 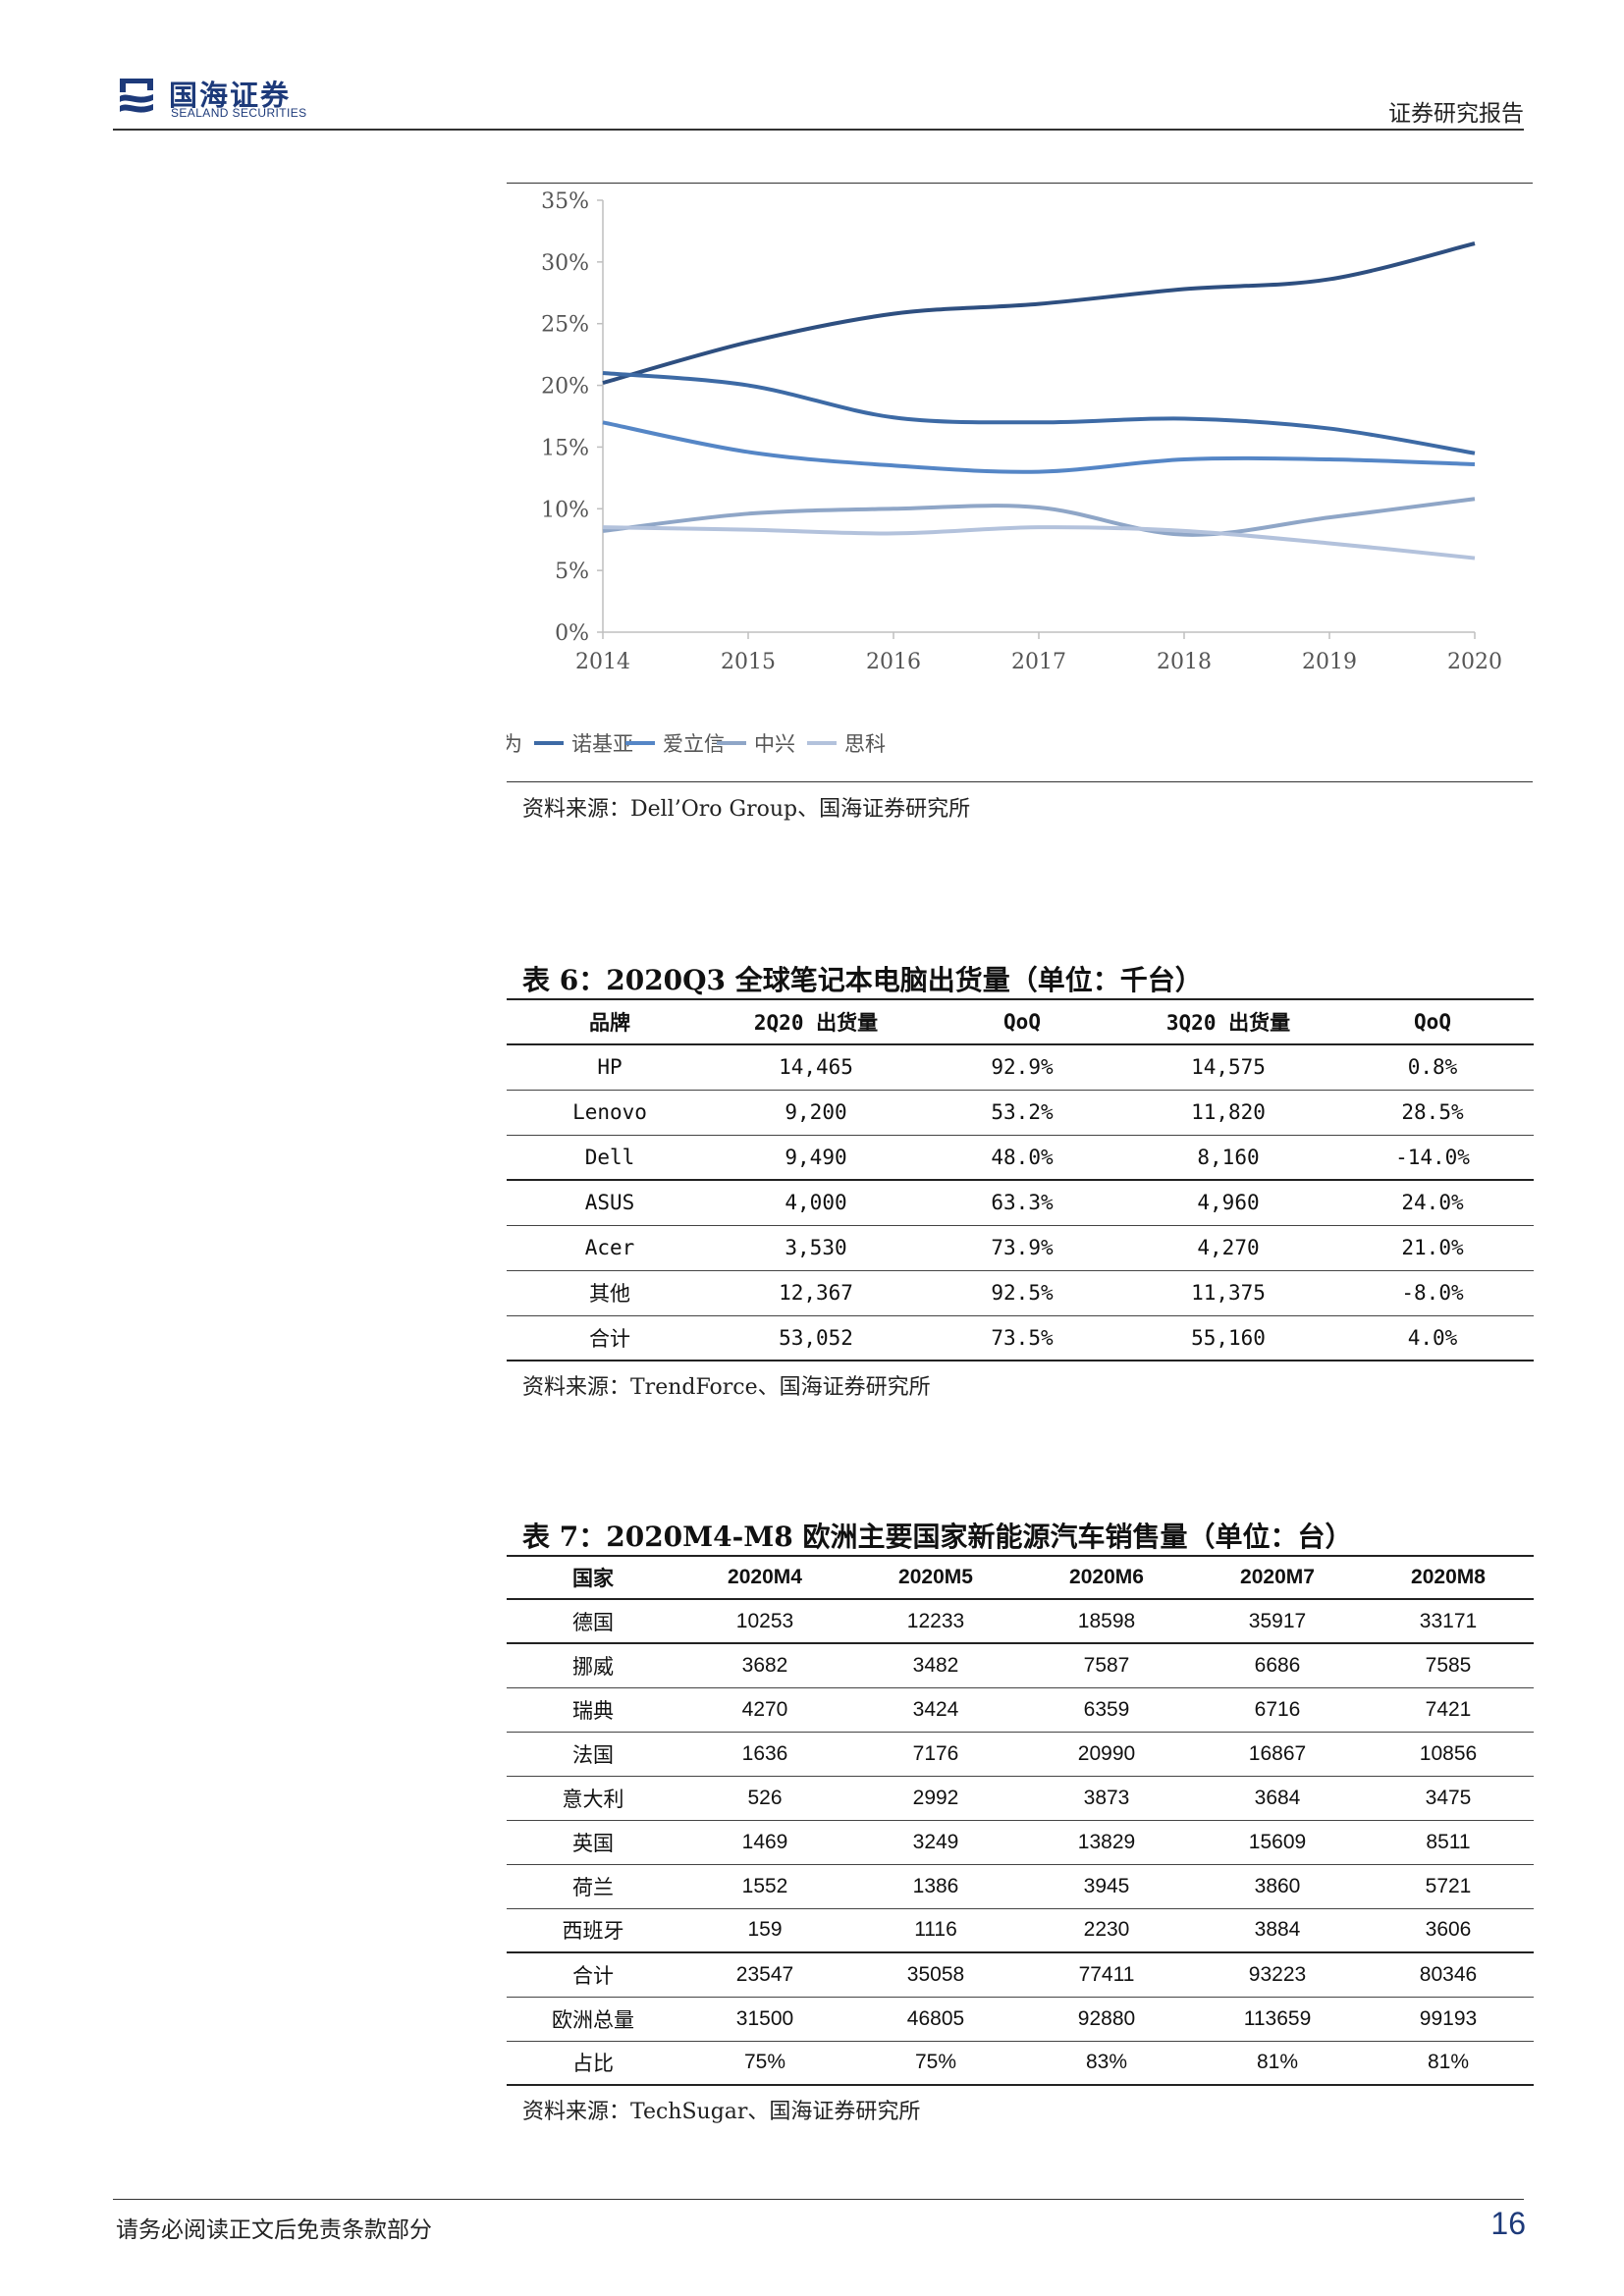 What do you see at coordinates (1039, 401) in the screenshot?
I see `series-lines` at bounding box center [1039, 401].